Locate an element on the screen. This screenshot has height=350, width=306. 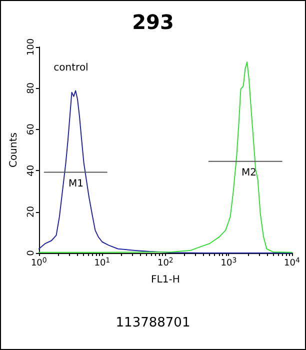
annotation: M1 is located at coordinates (76, 184).